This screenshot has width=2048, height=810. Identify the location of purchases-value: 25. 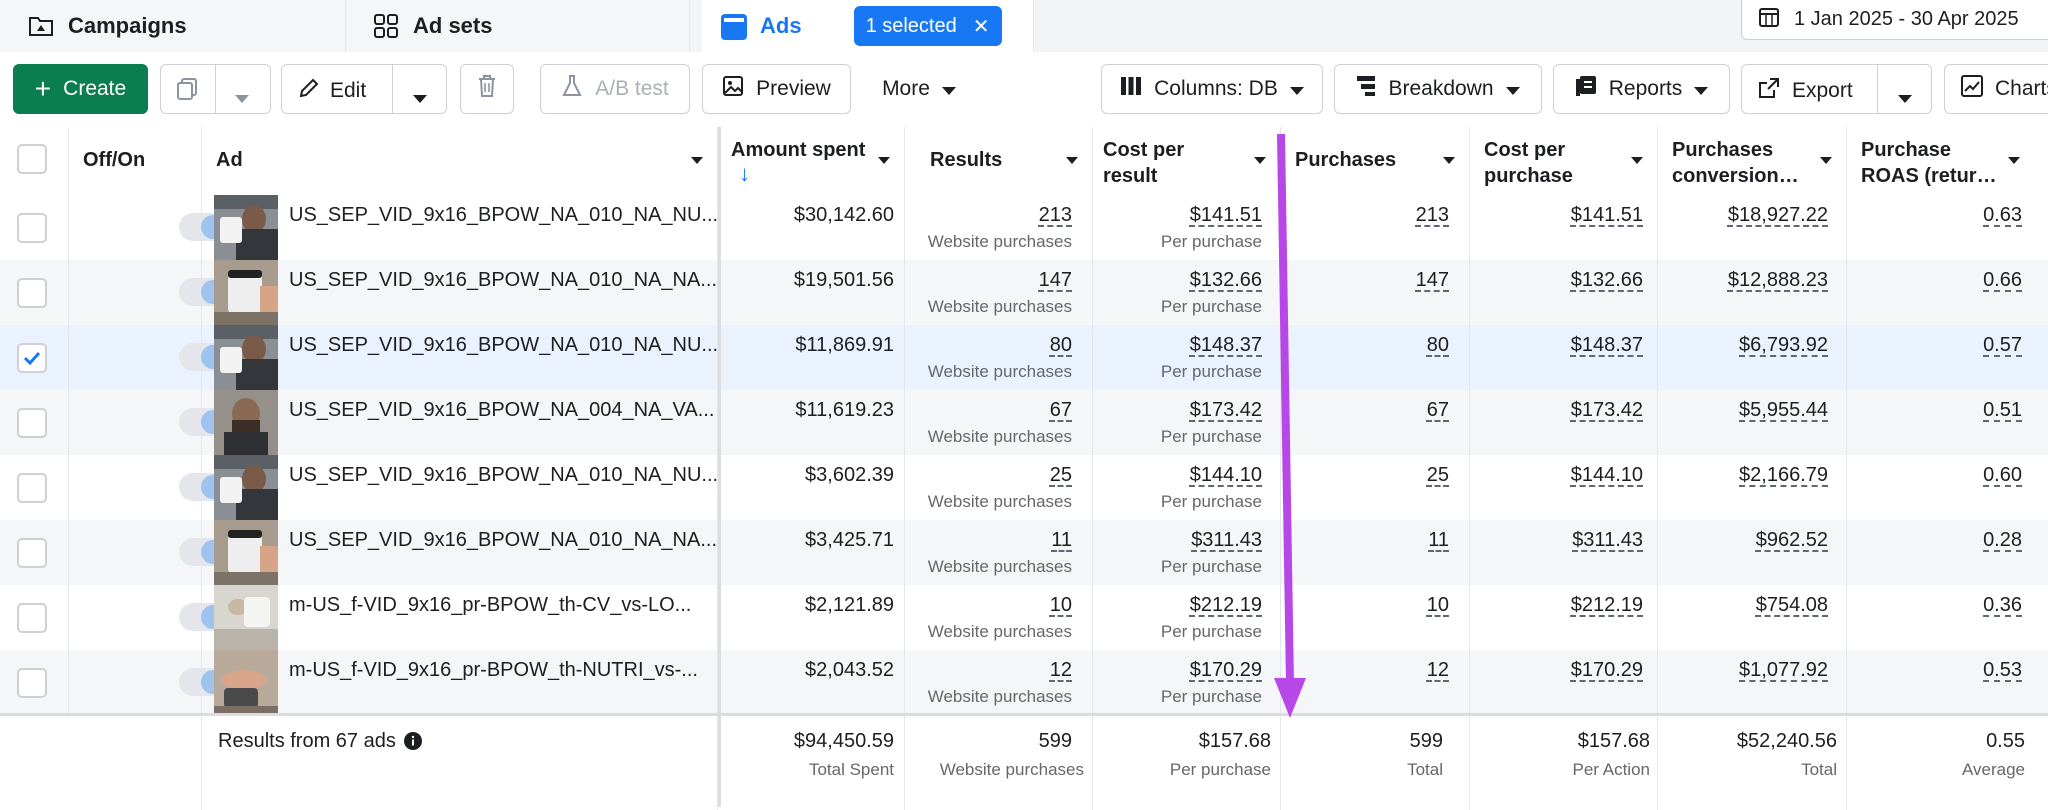
(1437, 475).